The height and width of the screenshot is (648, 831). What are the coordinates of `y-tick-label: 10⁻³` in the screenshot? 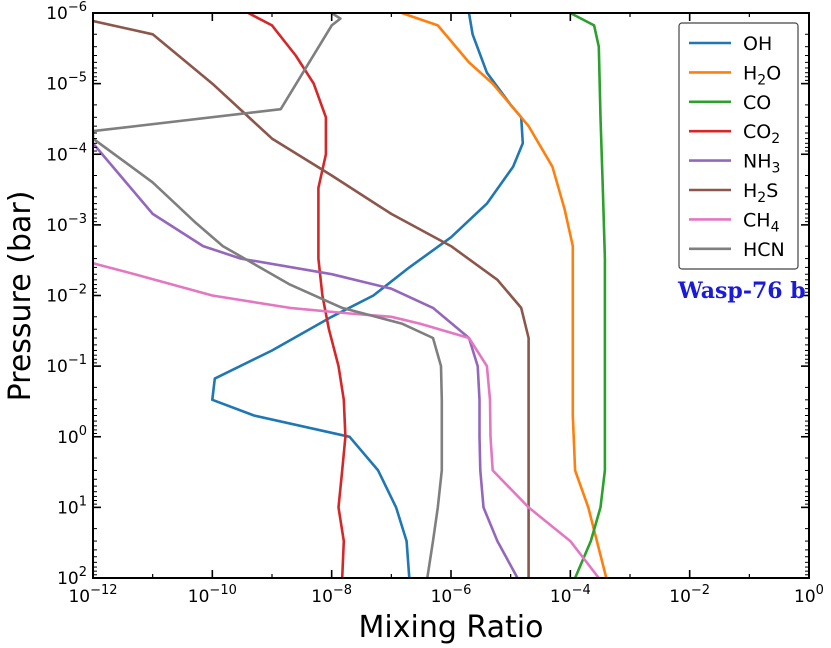 It's located at (66, 224).